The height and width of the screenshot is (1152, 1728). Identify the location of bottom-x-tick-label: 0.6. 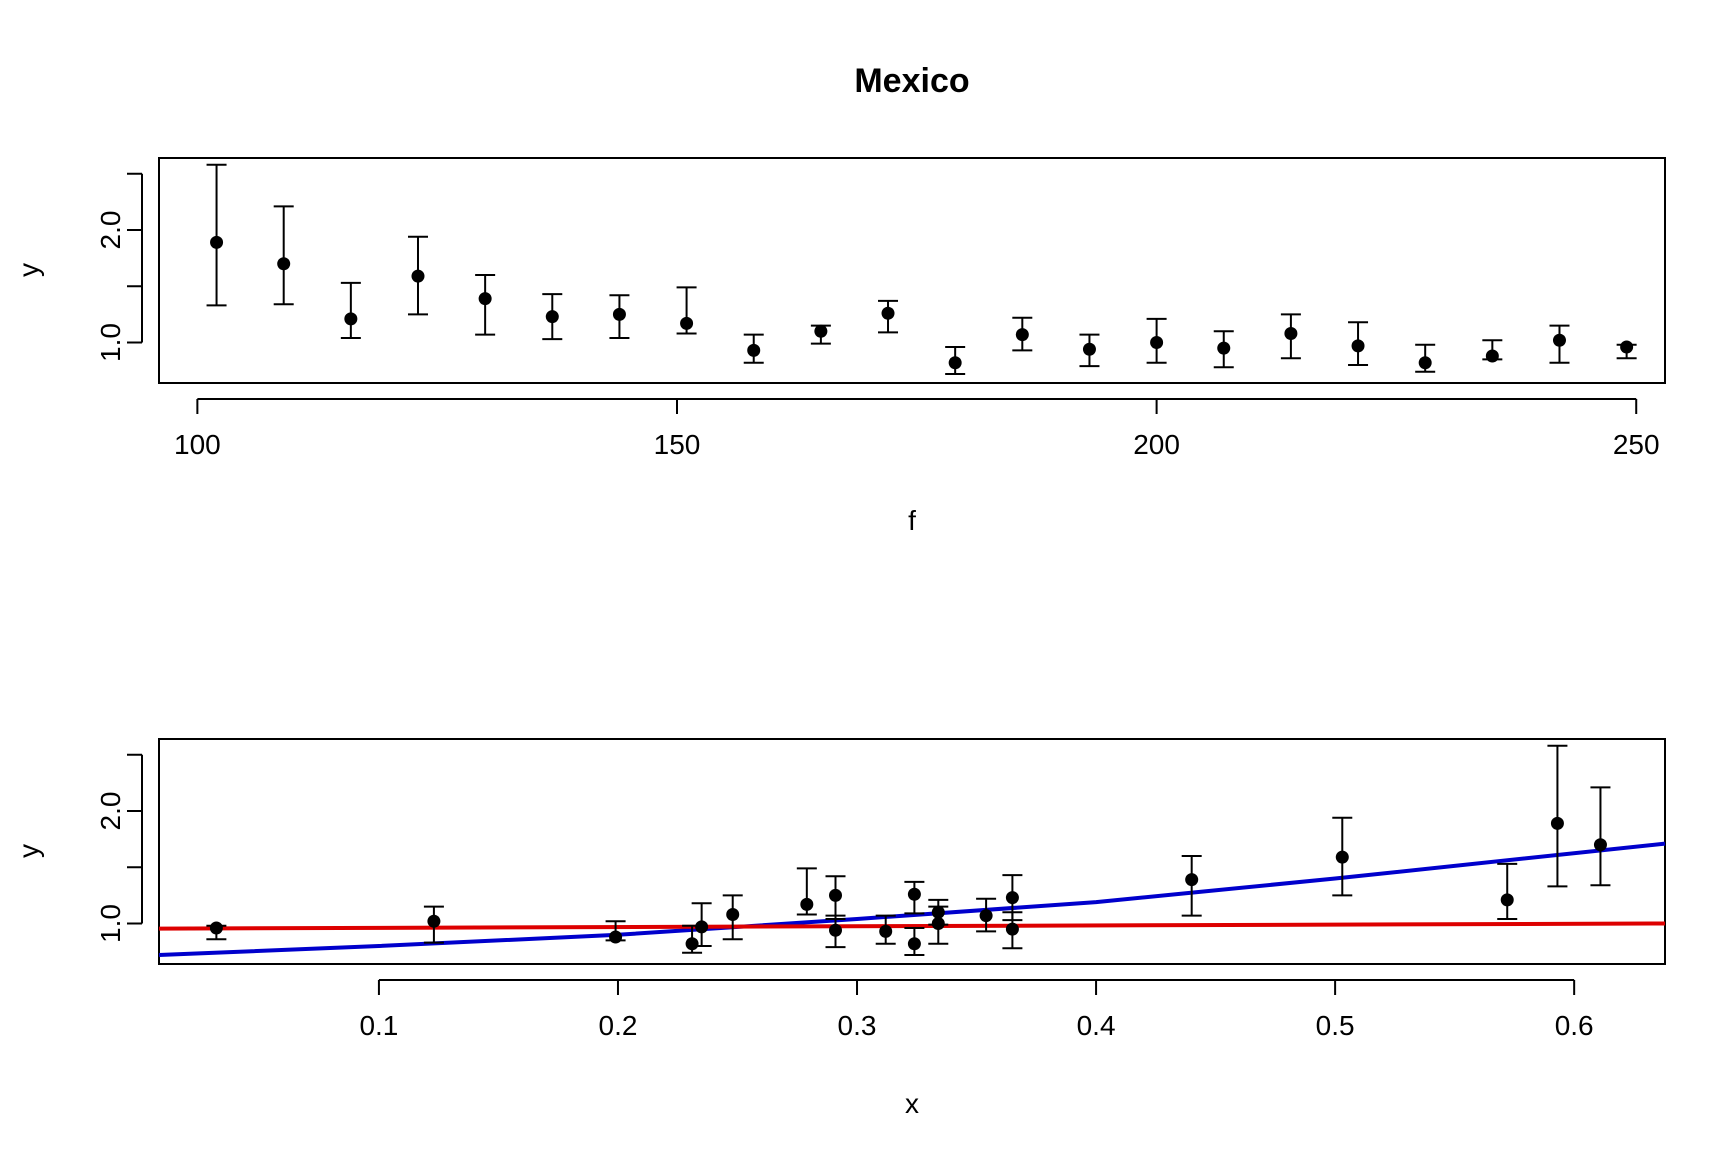
(1574, 1025).